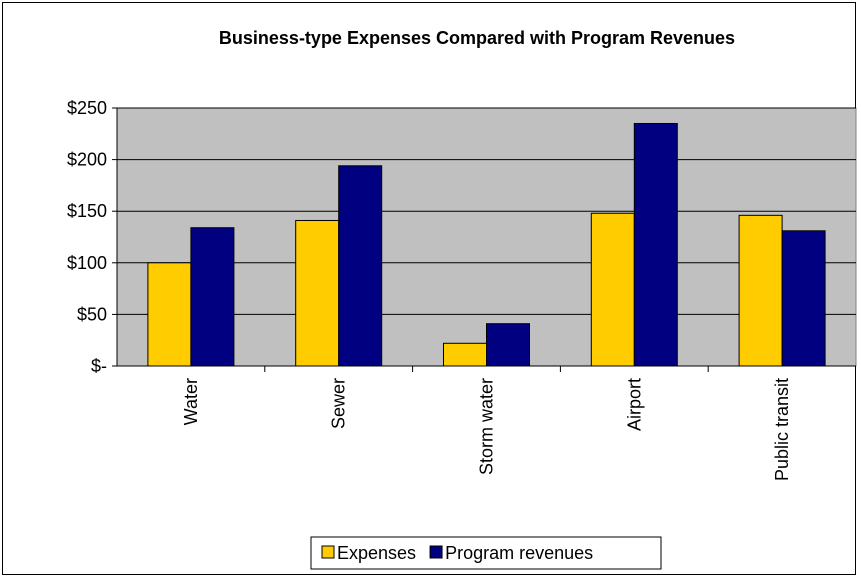  Describe the element at coordinates (339, 403) in the screenshot. I see `category-label: Sewer` at that location.